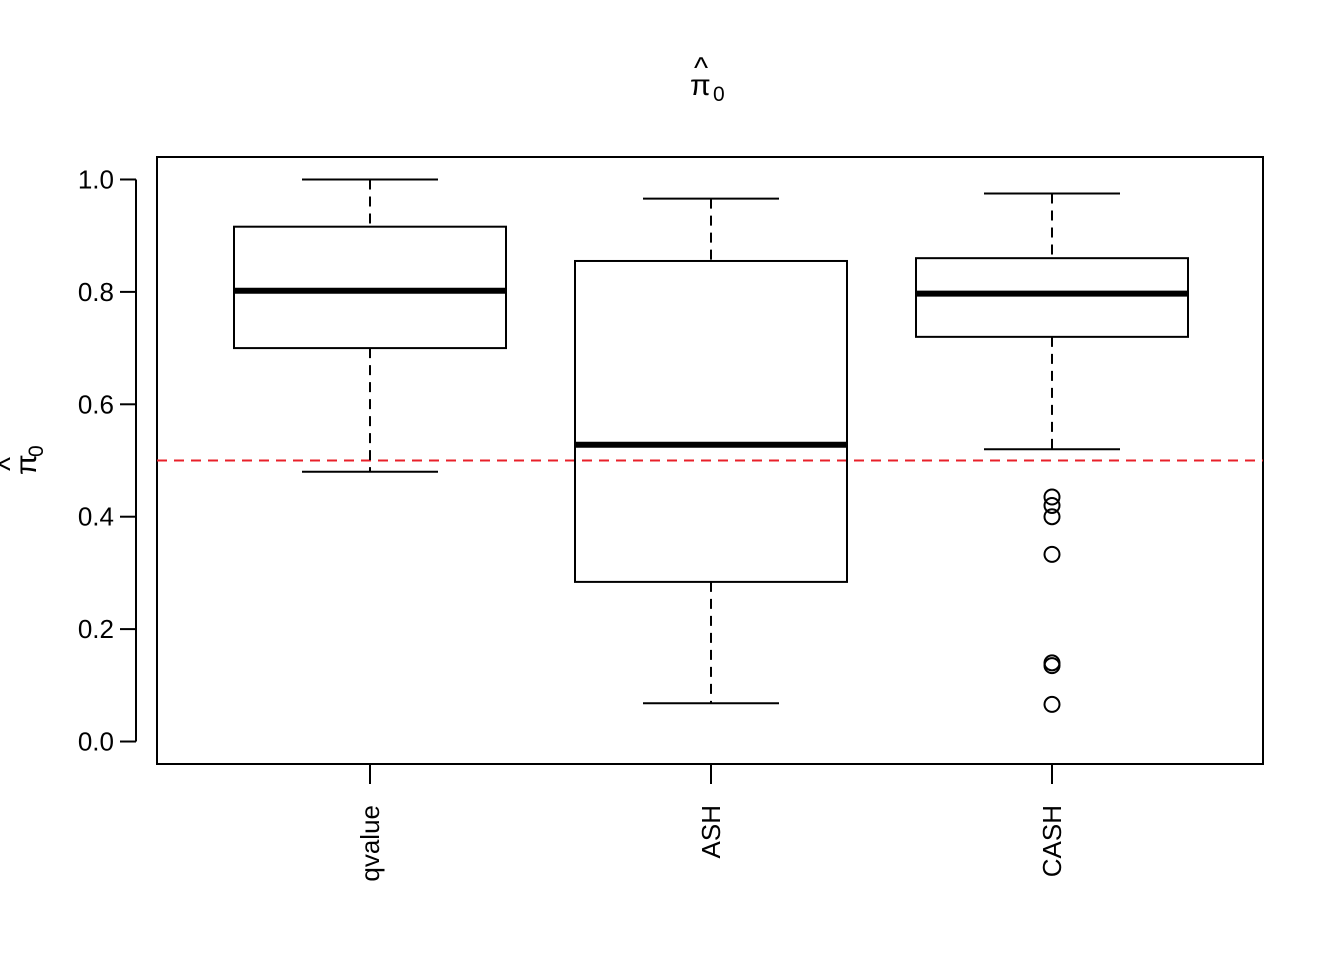 The image size is (1344, 960). Describe the element at coordinates (711, 831) in the screenshot. I see `x-tick-label-ash: ASH` at that location.